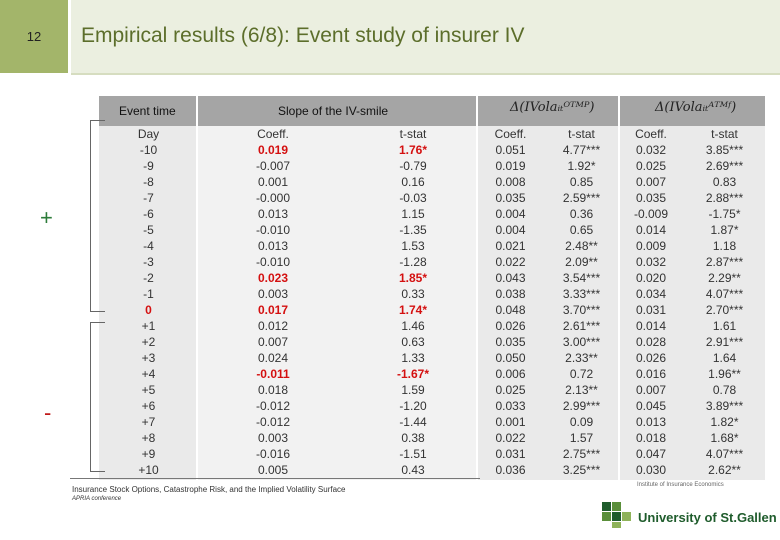  I want to click on cell-t1: -1.35, so click(413, 230).